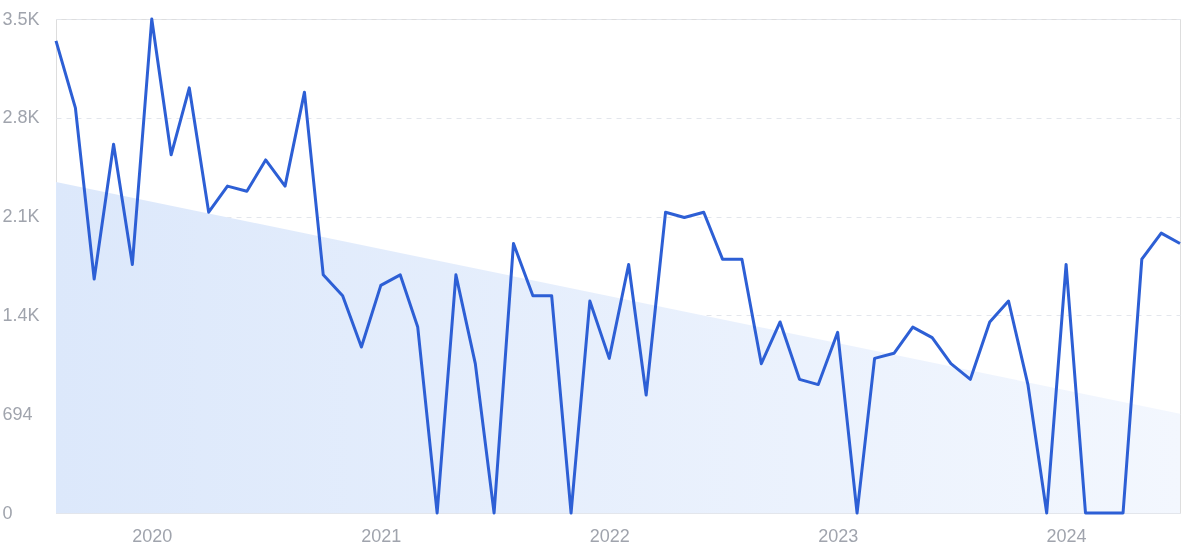 Image resolution: width=1200 pixels, height=559 pixels. Describe the element at coordinates (381, 535) in the screenshot. I see `x-tick-label: 2021` at that location.